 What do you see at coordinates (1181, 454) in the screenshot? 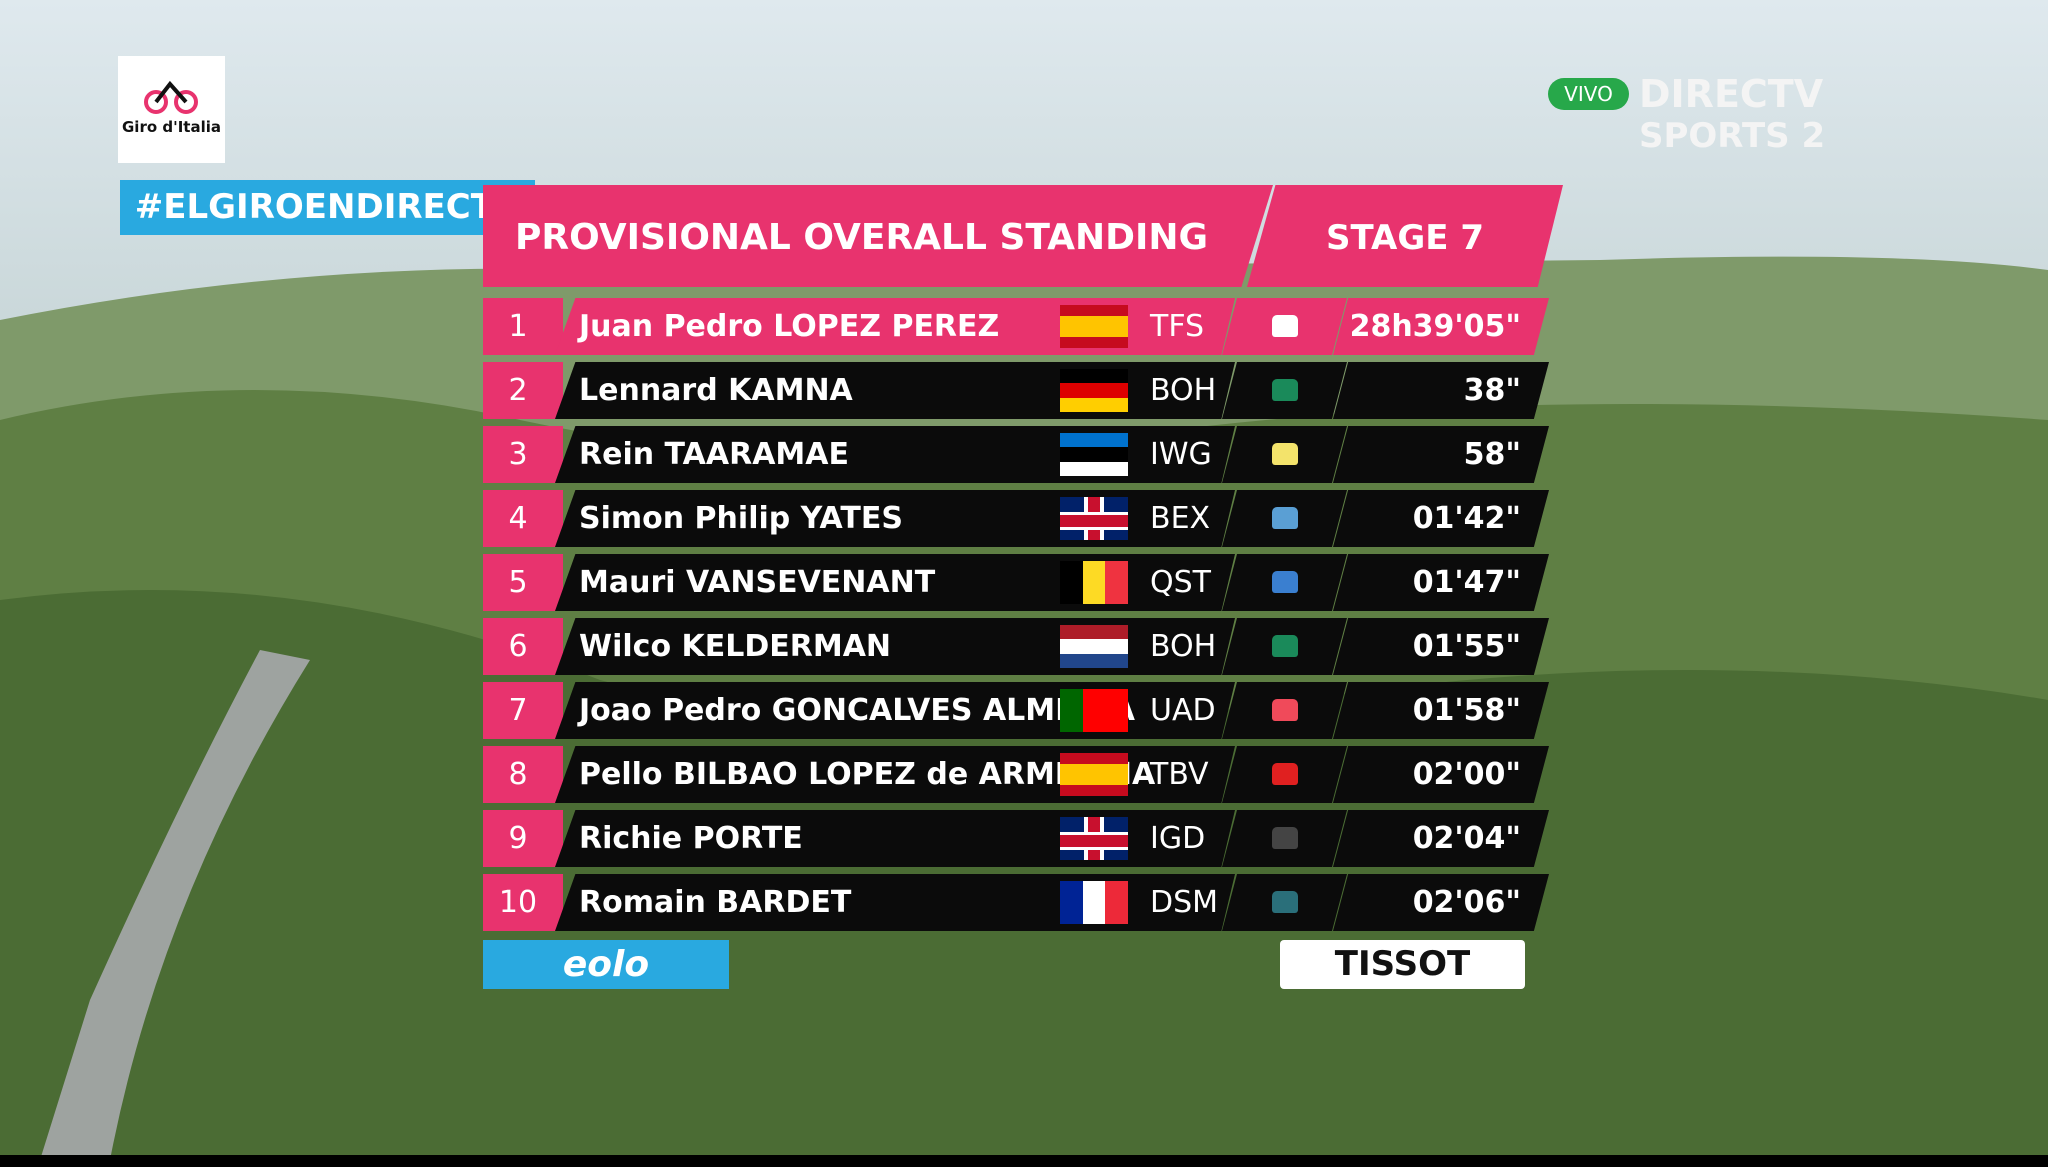
I see `team-code: IWG` at bounding box center [1181, 454].